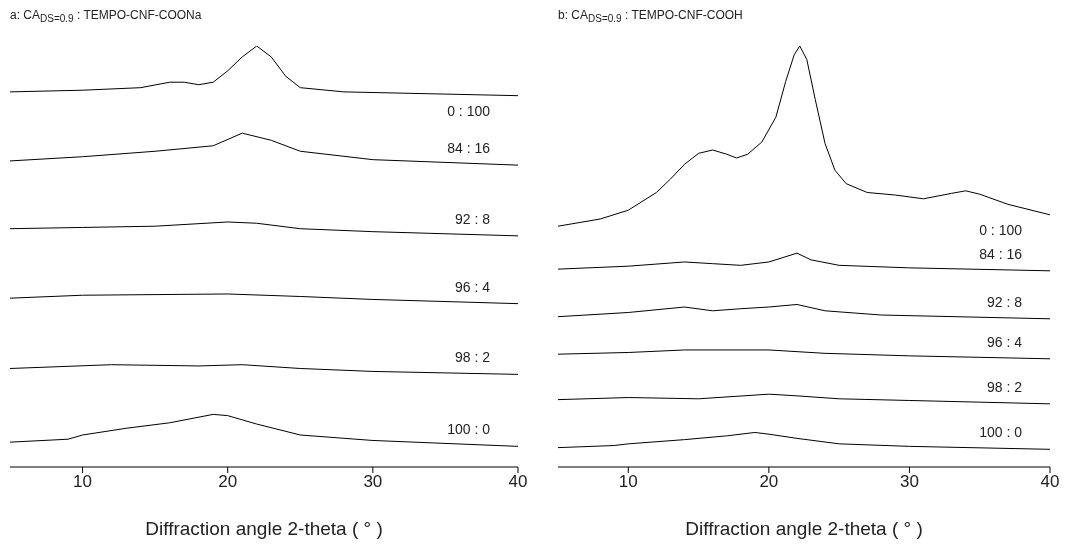 The image size is (1069, 549). I want to click on chart-title: b: CA$_{DS=0.9}$ : TEMPO-CNF-COOH, so click(650, 17).